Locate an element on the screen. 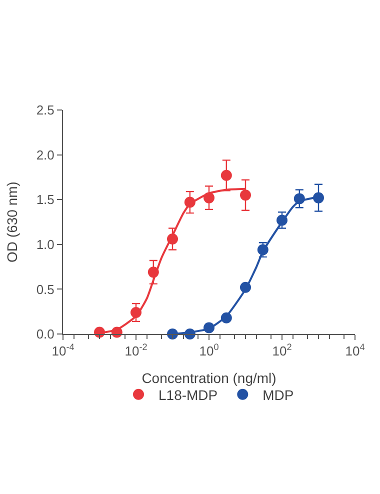  x-tick-label: 10$^{0}$ is located at coordinates (209, 350).